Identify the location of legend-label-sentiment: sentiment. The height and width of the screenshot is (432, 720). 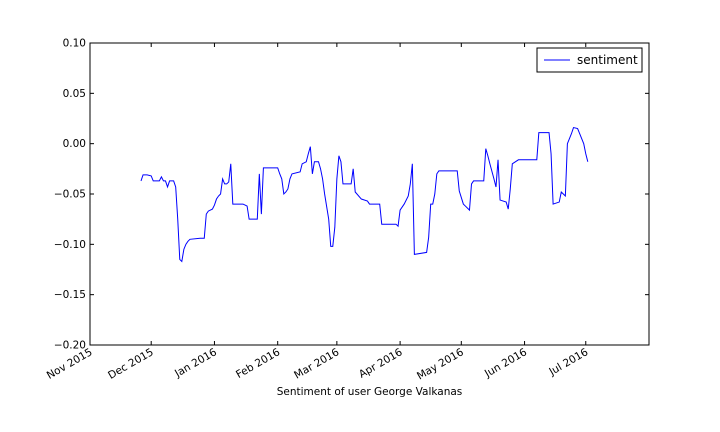
(607, 60).